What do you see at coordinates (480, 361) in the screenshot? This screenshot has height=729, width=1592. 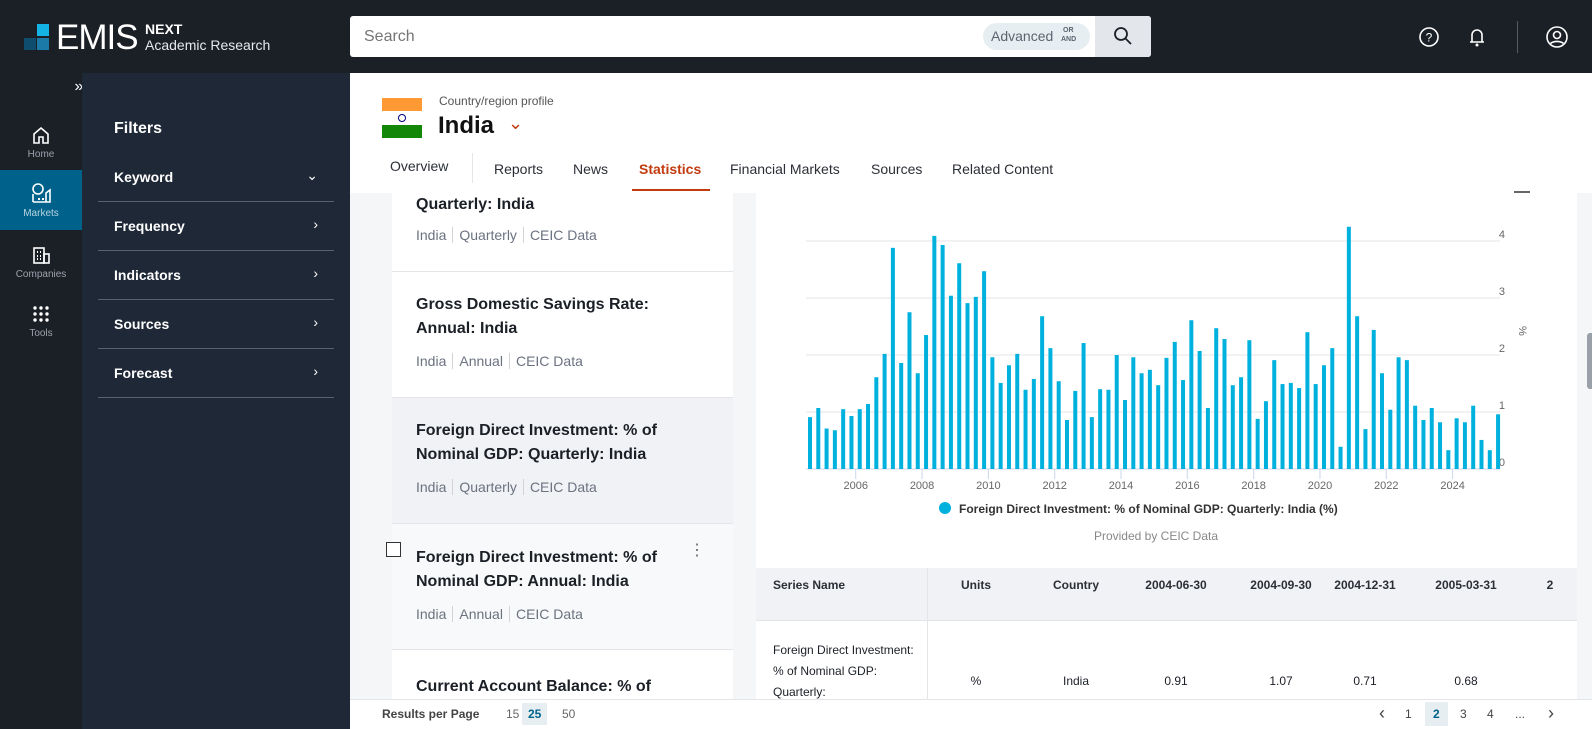 I see `meta-frequency: Annual` at bounding box center [480, 361].